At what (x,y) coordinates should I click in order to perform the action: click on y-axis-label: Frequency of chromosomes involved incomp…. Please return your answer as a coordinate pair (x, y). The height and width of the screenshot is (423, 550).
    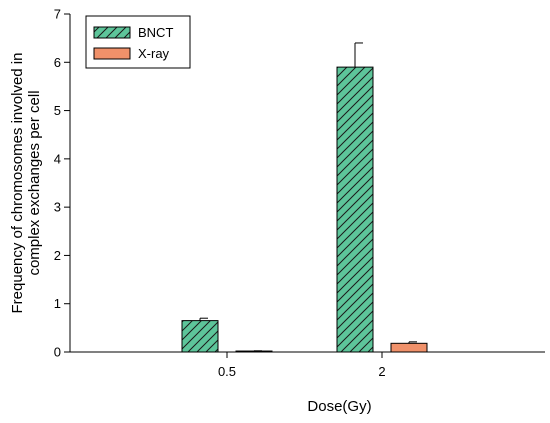
    Looking at the image, I should click on (26, 183).